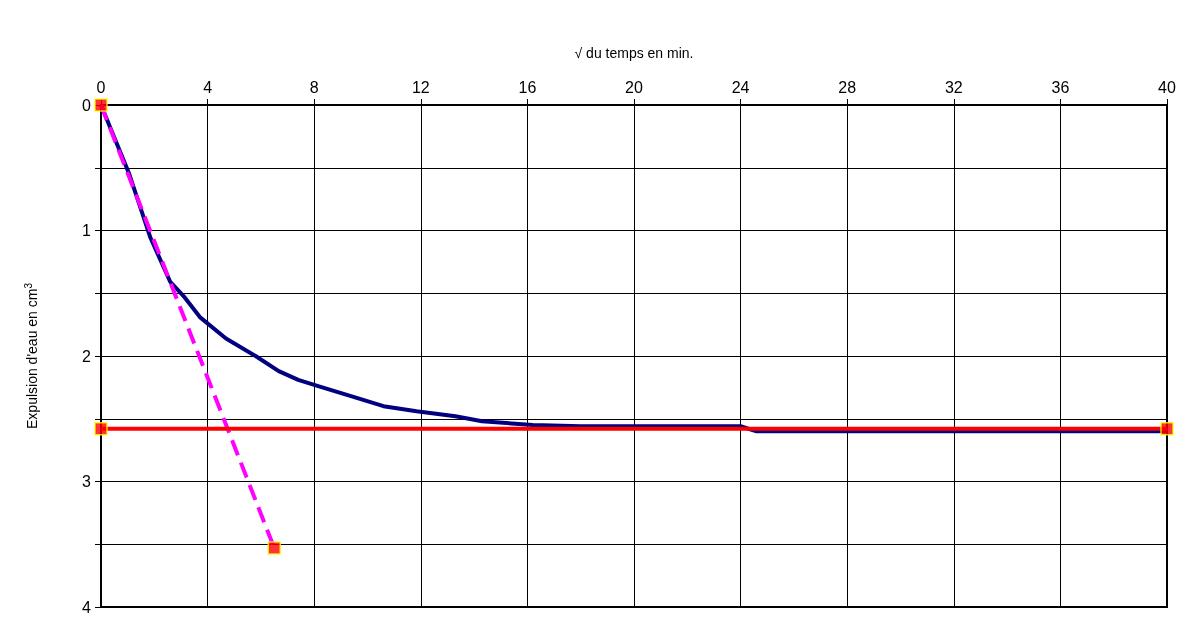 This screenshot has width=1187, height=630. Describe the element at coordinates (101, 87) in the screenshot. I see `x-tick-label: 0` at that location.